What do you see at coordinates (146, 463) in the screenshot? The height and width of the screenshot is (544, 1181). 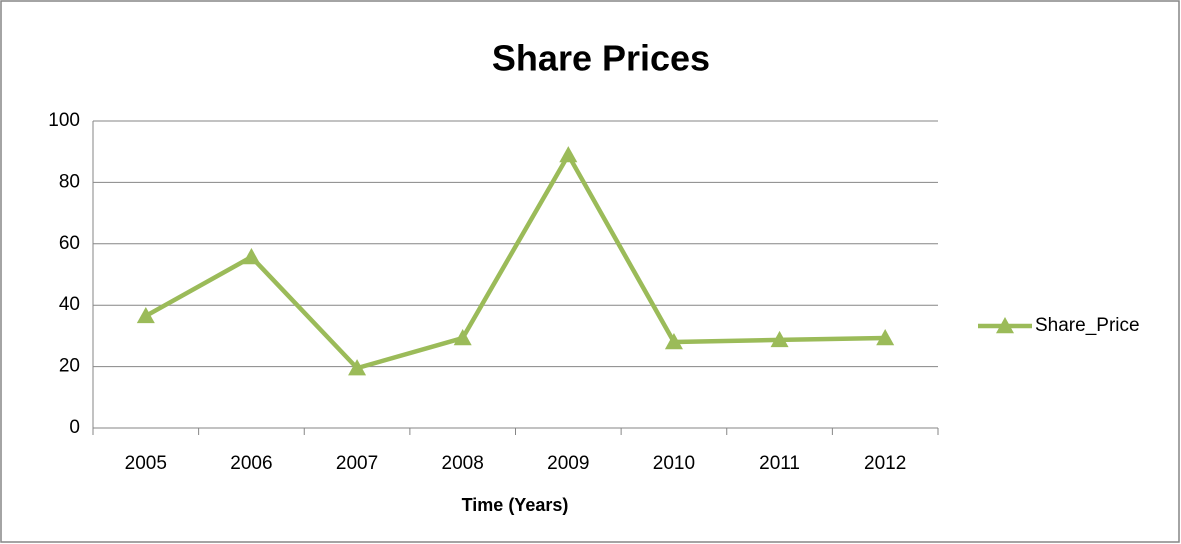 I see `x-tick-label: 2005` at bounding box center [146, 463].